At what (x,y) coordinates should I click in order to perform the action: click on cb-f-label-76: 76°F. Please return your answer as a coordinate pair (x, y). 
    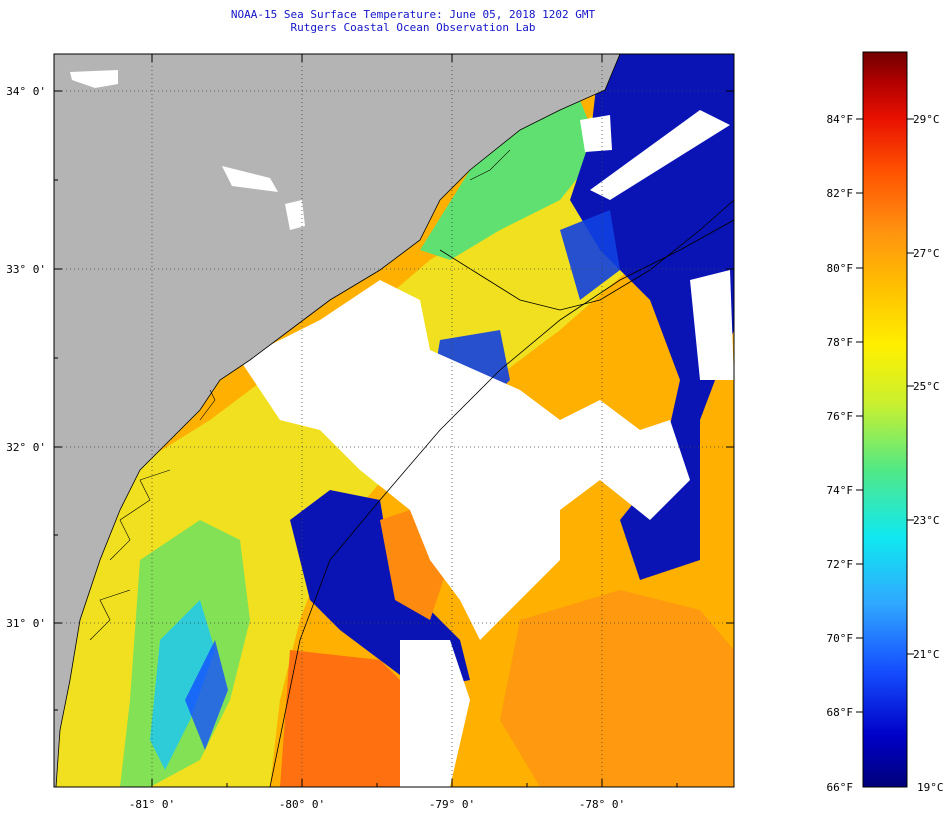
    Looking at the image, I should click on (840, 416).